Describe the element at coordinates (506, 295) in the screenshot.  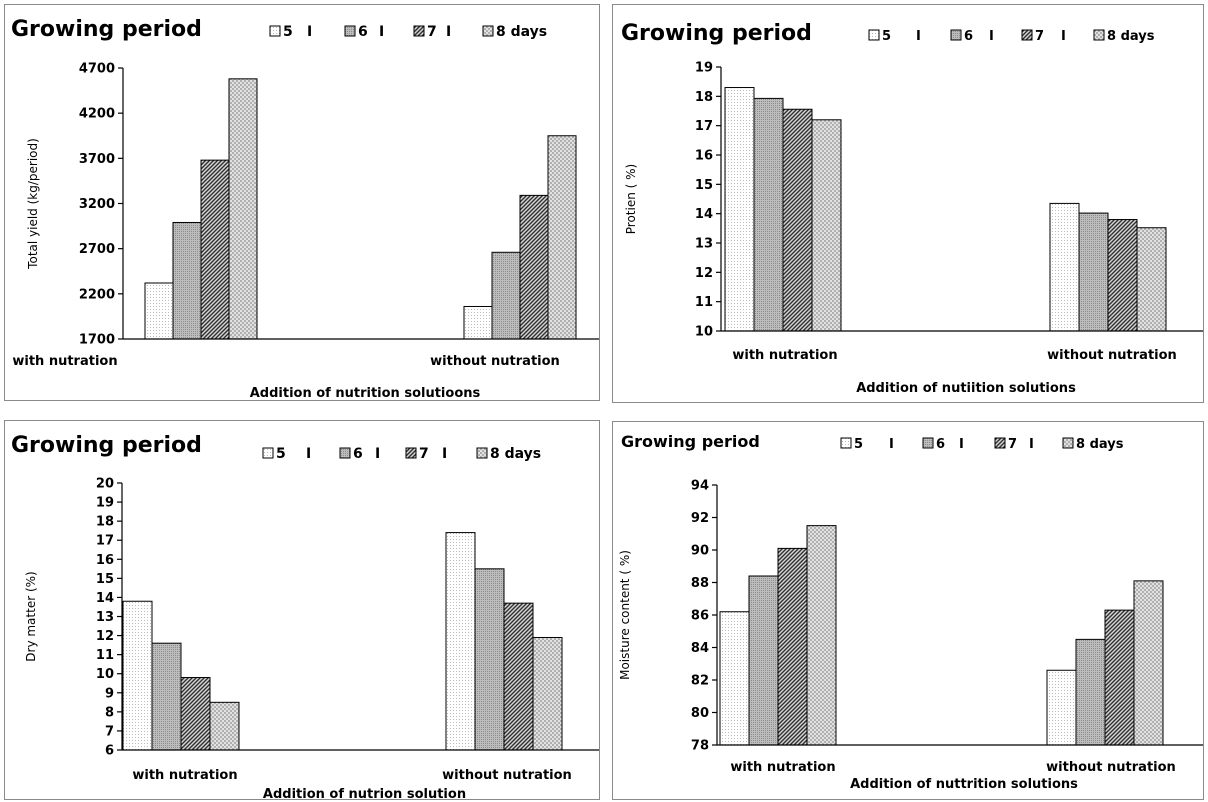
I see `bar-6-without` at that location.